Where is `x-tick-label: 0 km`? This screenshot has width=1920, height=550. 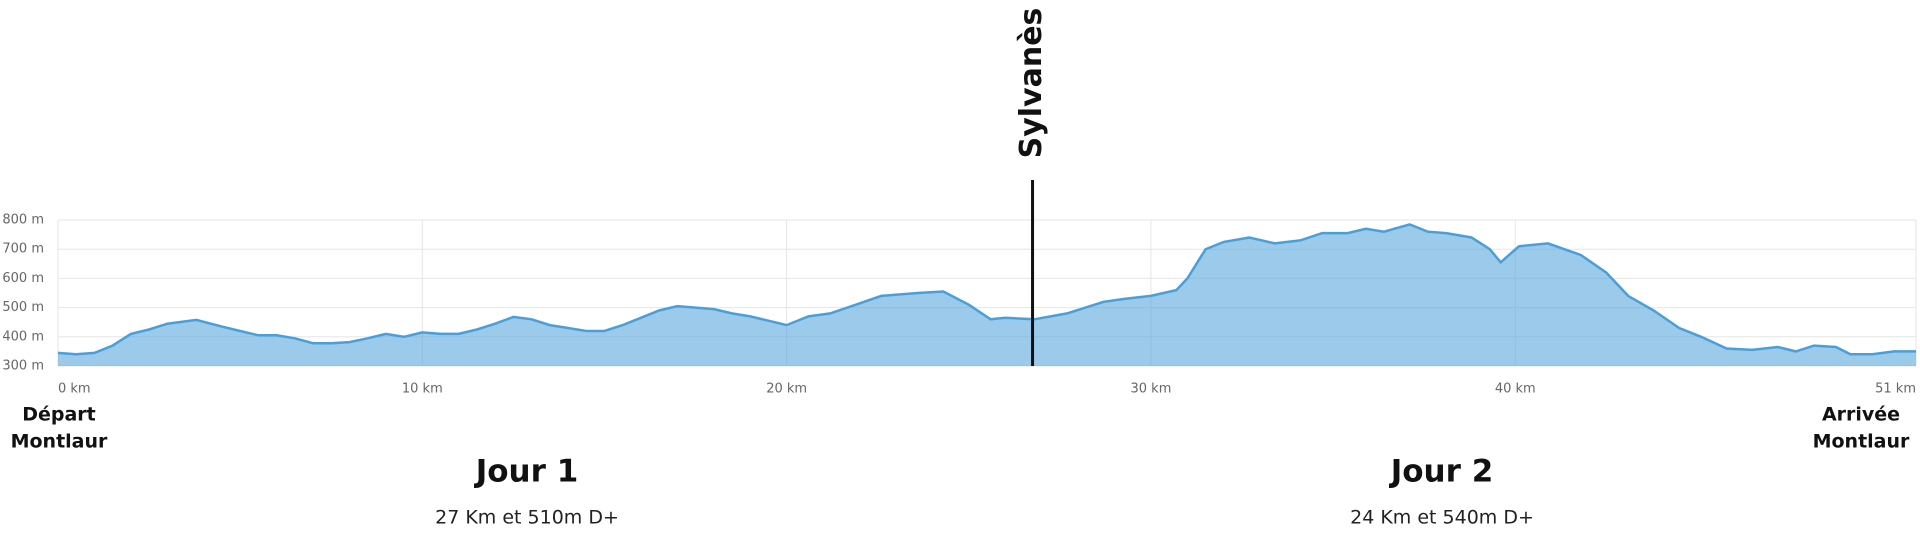 x-tick-label: 0 km is located at coordinates (74, 389).